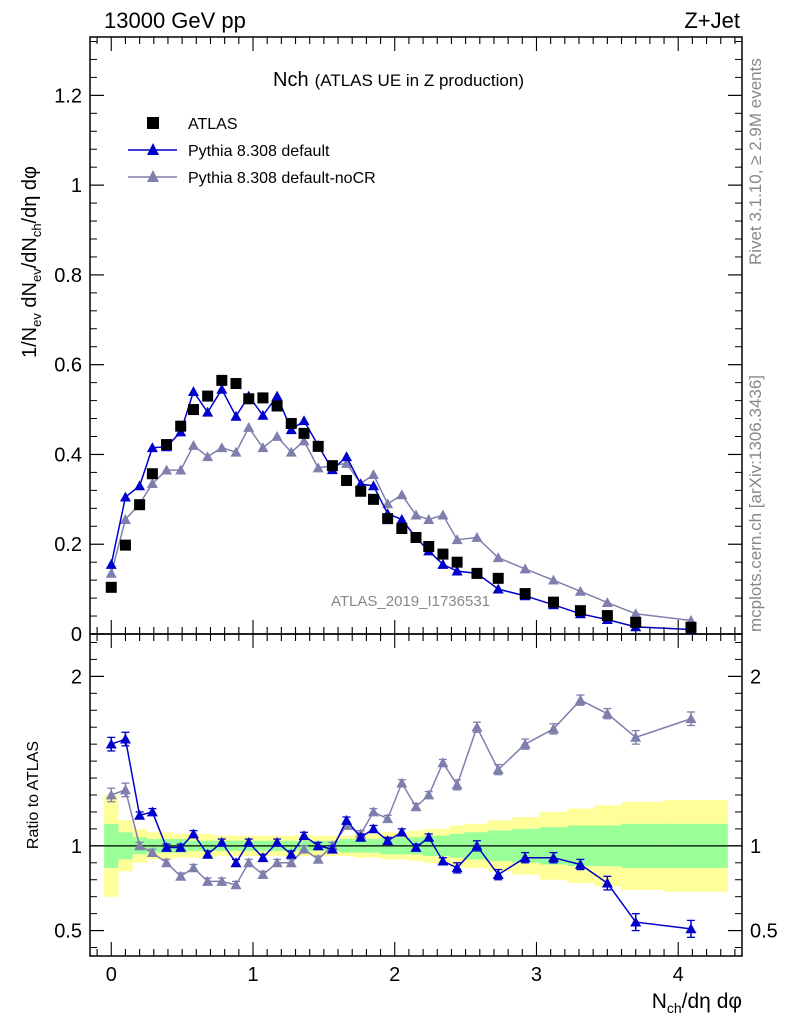  I want to click on ratio-y-tick-label-right: 0.5, so click(764, 932).